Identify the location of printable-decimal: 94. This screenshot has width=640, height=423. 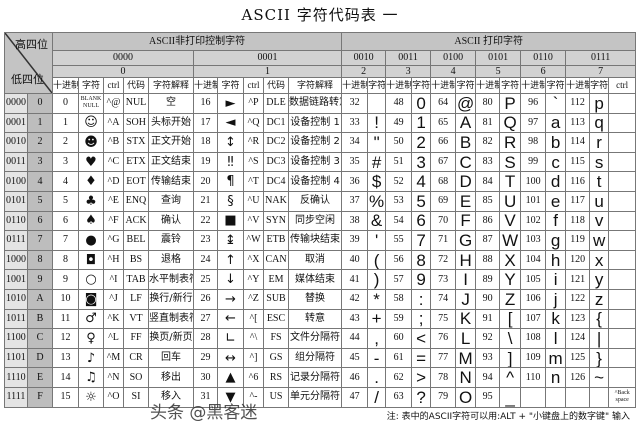
(488, 377).